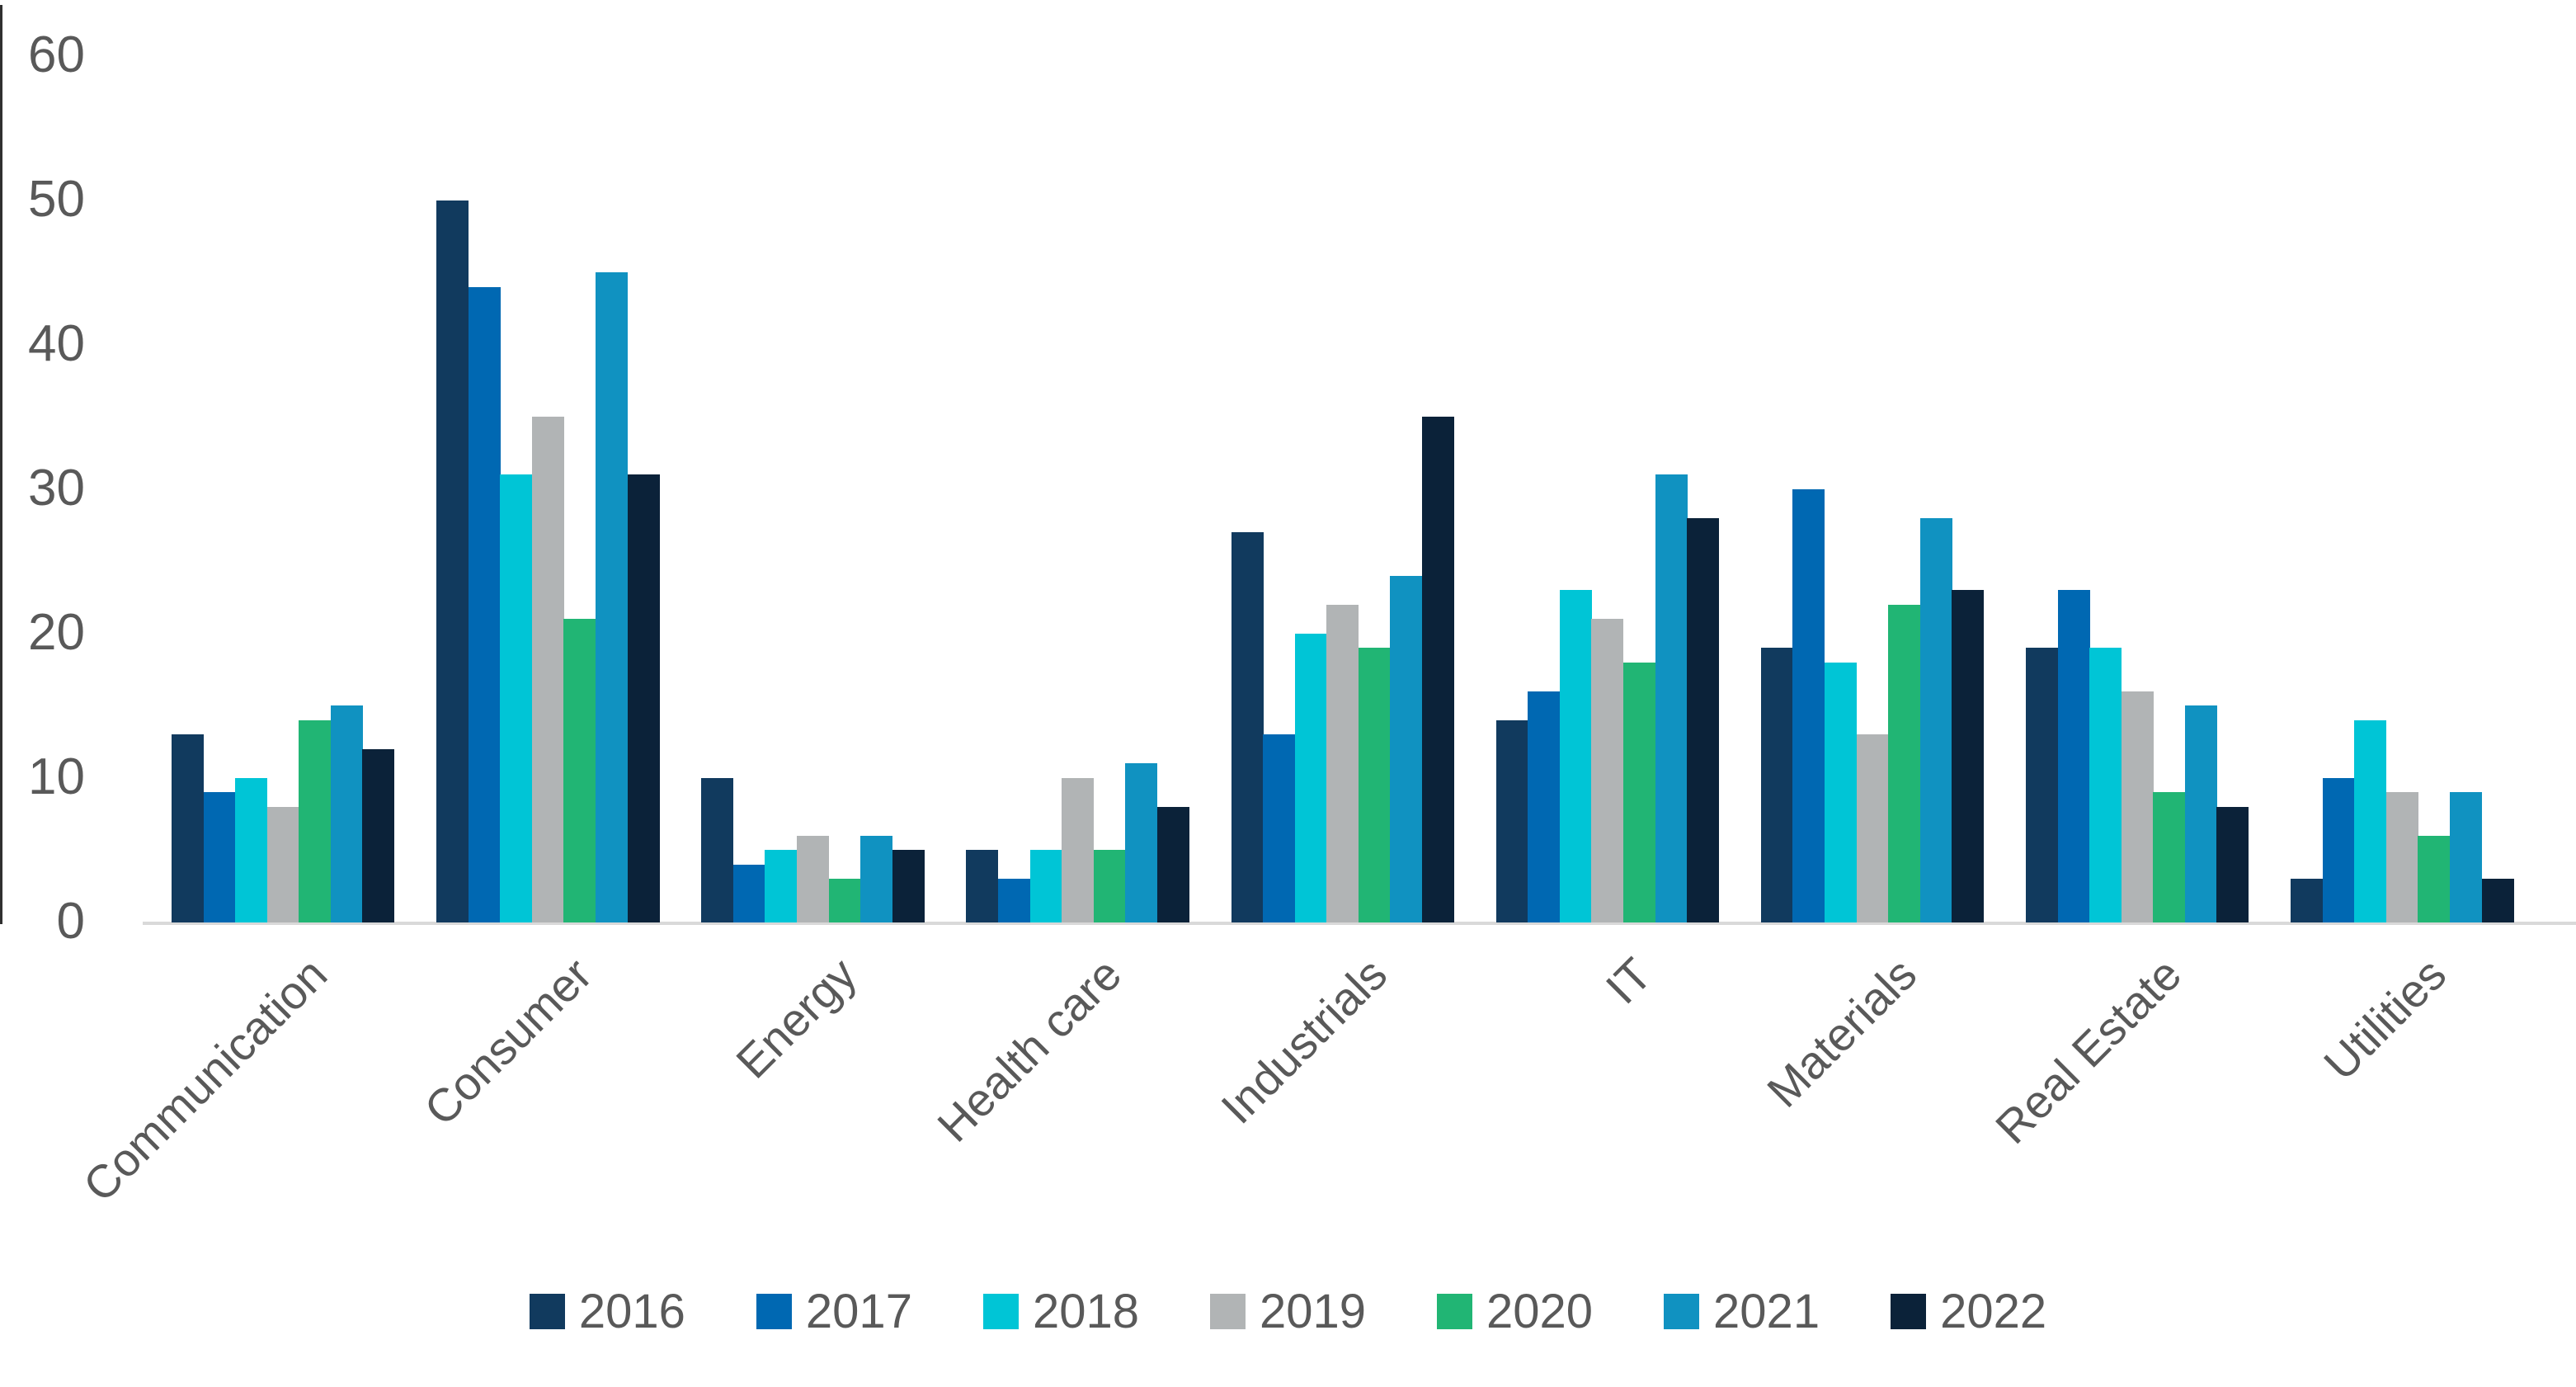 This screenshot has width=2576, height=1387. I want to click on bar-consumer-2022, so click(644, 698).